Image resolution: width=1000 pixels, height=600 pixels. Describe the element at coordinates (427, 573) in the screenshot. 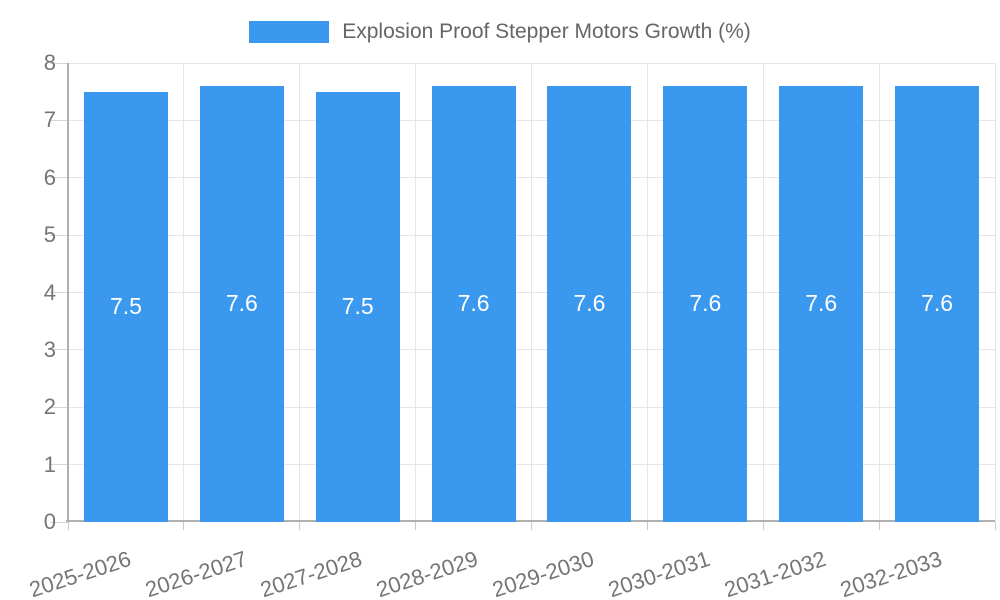

I see `x-tick-label: 2028-2029` at that location.